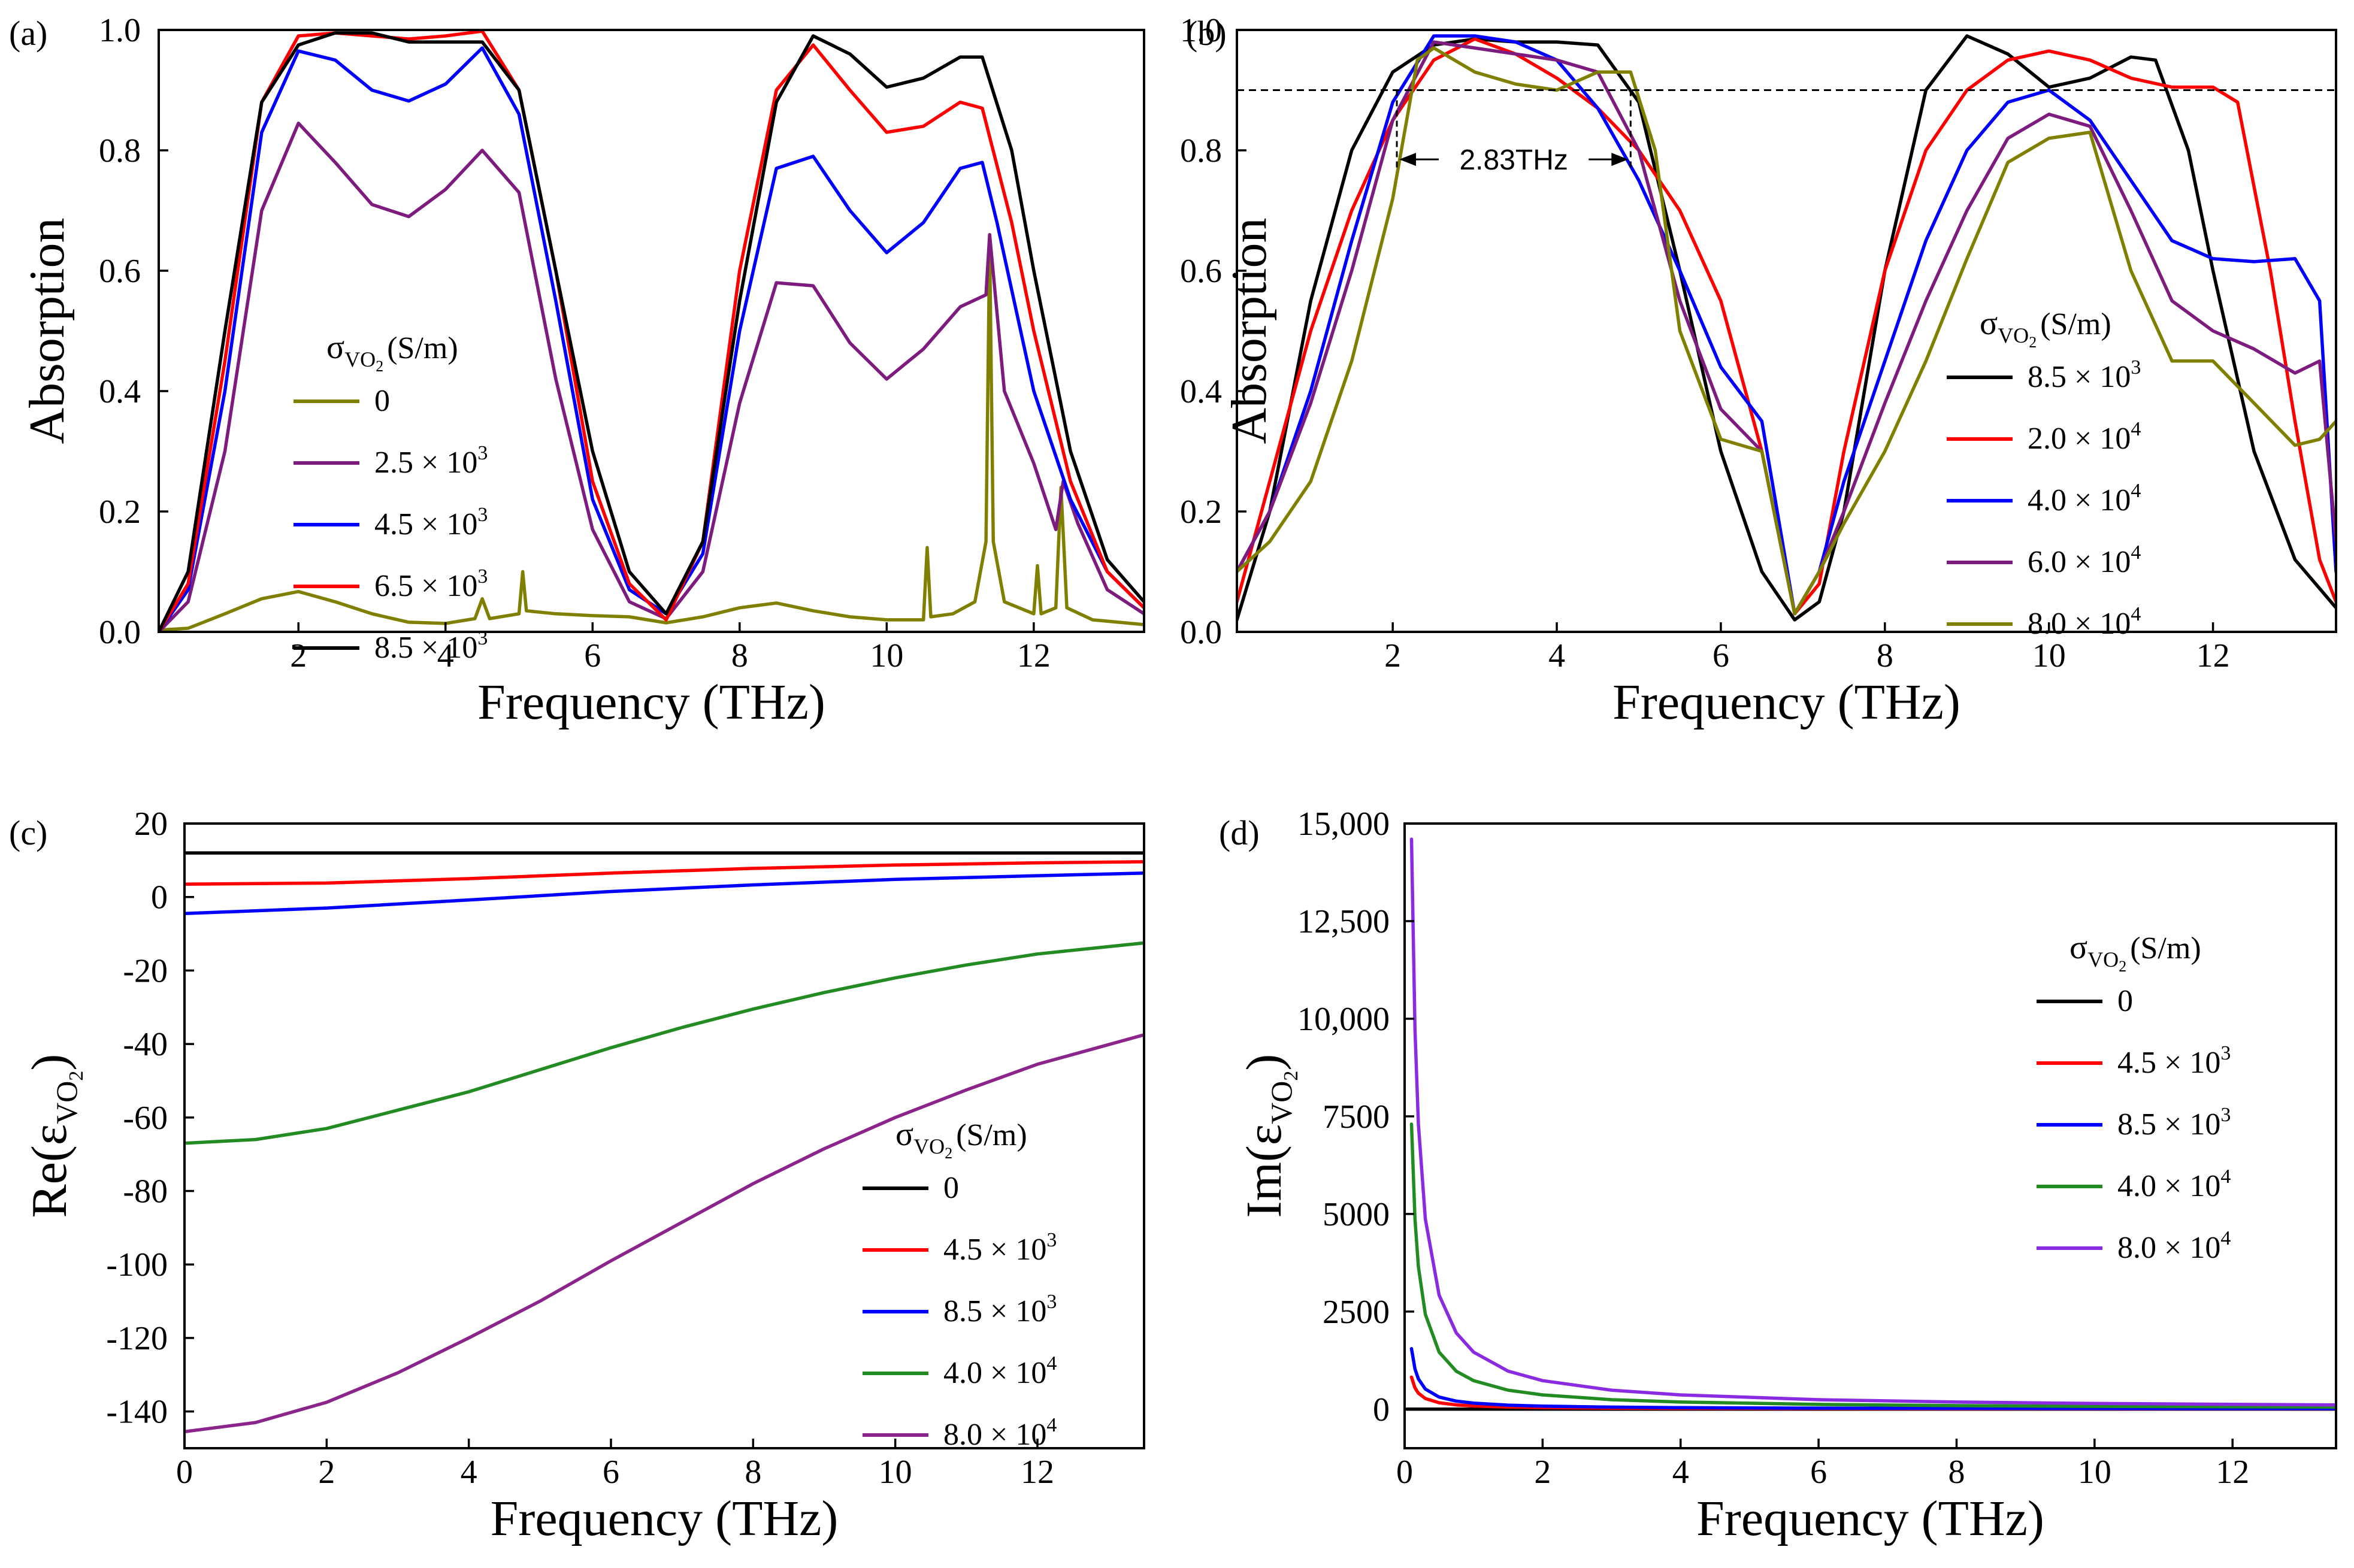 Image resolution: width=2354 pixels, height=1568 pixels. What do you see at coordinates (1356, 1214) in the screenshot?
I see `y-tick-label: 5000` at bounding box center [1356, 1214].